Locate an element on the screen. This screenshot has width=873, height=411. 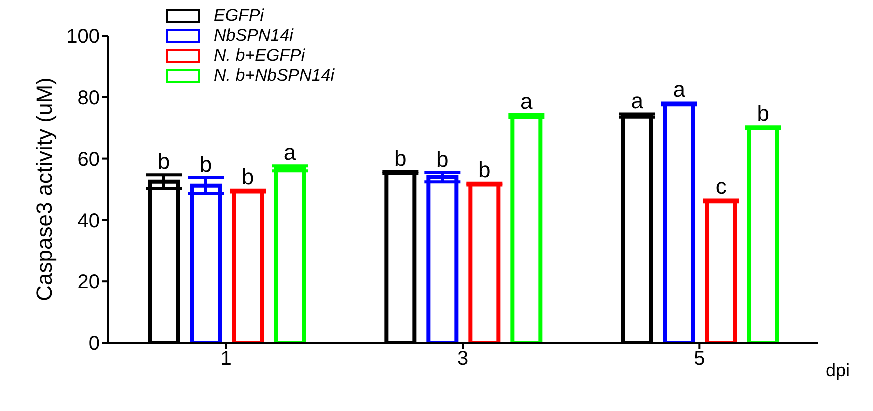
legend-label: NbSPN14i is located at coordinates (254, 36).